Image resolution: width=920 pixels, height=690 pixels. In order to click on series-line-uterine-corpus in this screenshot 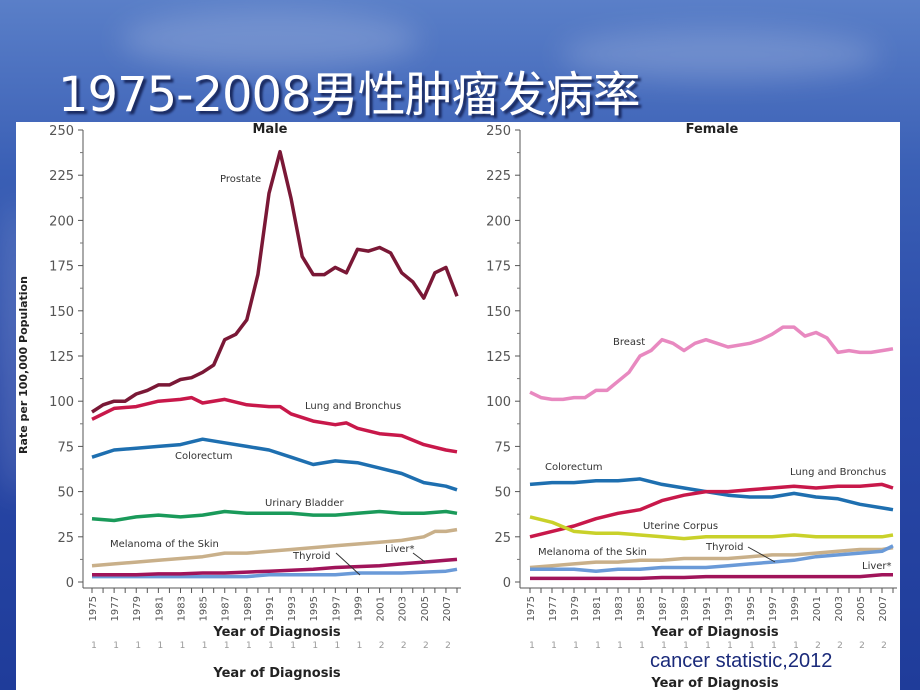, I will do `click(711, 528)`.